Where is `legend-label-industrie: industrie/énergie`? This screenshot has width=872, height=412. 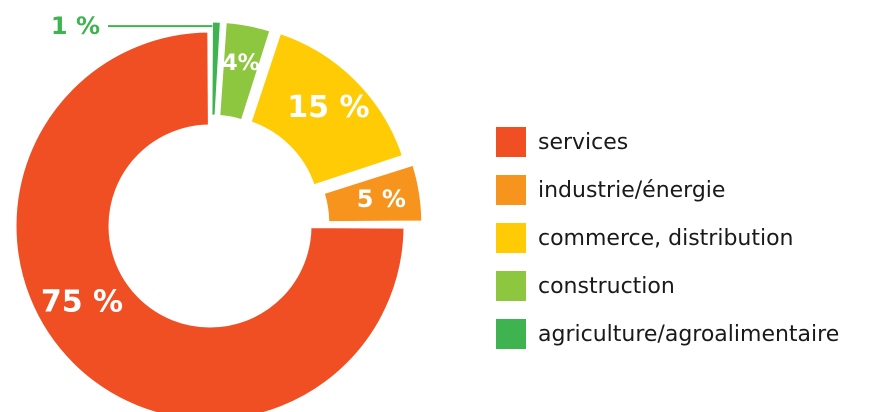
legend-label-industrie: industrie/énergie is located at coordinates (632, 190).